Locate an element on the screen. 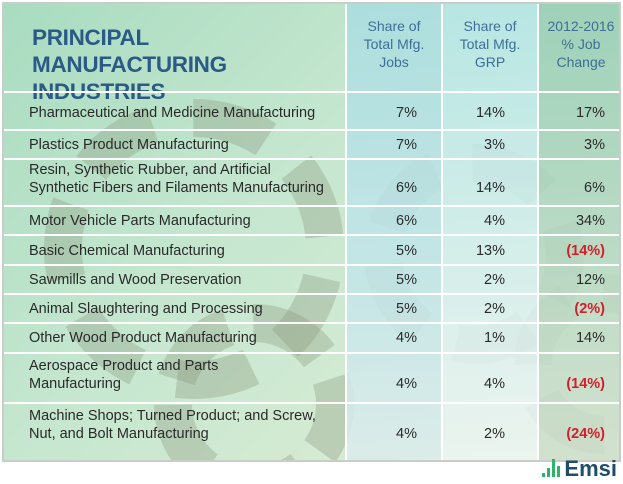  logo-text: Emsi is located at coordinates (590, 468).